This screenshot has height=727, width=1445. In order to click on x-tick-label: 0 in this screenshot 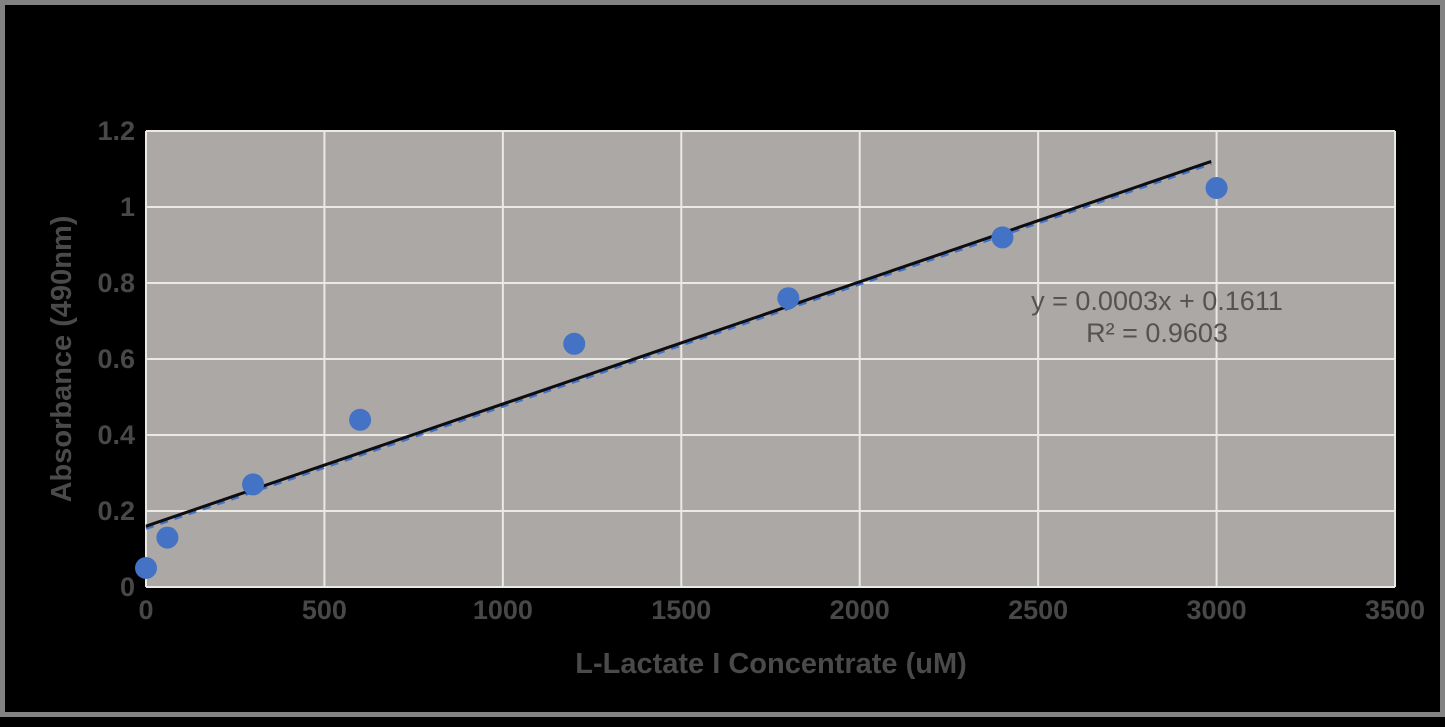, I will do `click(145, 610)`.